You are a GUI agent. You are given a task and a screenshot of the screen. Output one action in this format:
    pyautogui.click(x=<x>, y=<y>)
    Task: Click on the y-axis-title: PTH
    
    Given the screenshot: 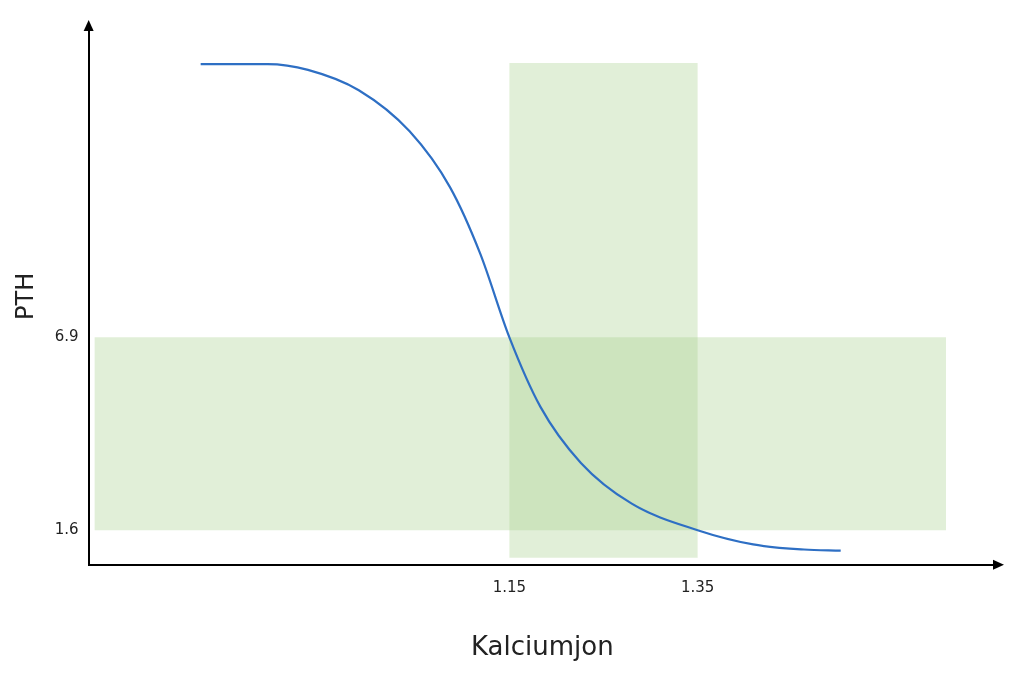 What is the action you would take?
    pyautogui.click(x=24, y=296)
    